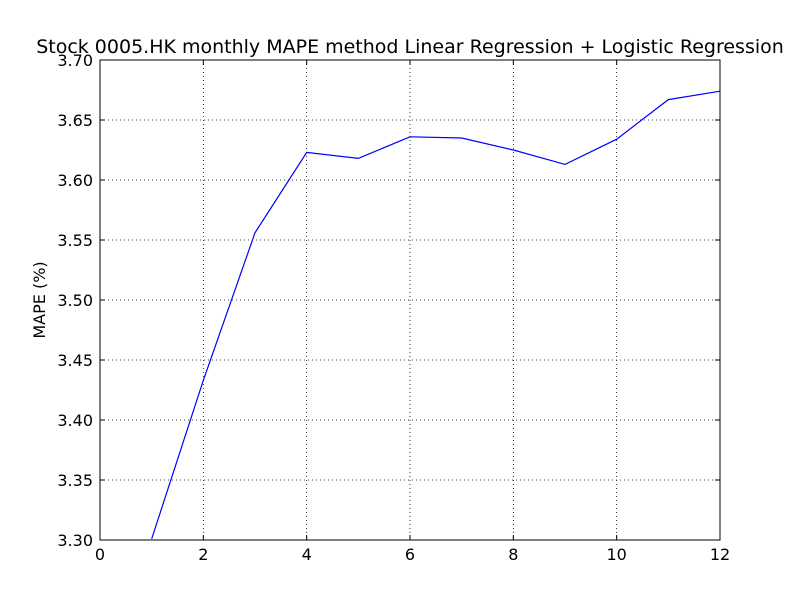 Image resolution: width=800 pixels, height=600 pixels. I want to click on y-tick-label: 3.70, so click(75, 60).